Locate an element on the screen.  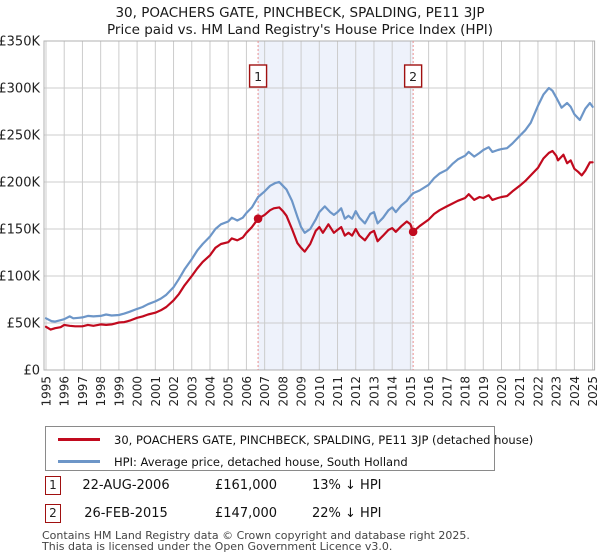
y-axis-tick-label: £300K is located at coordinates (20, 89).